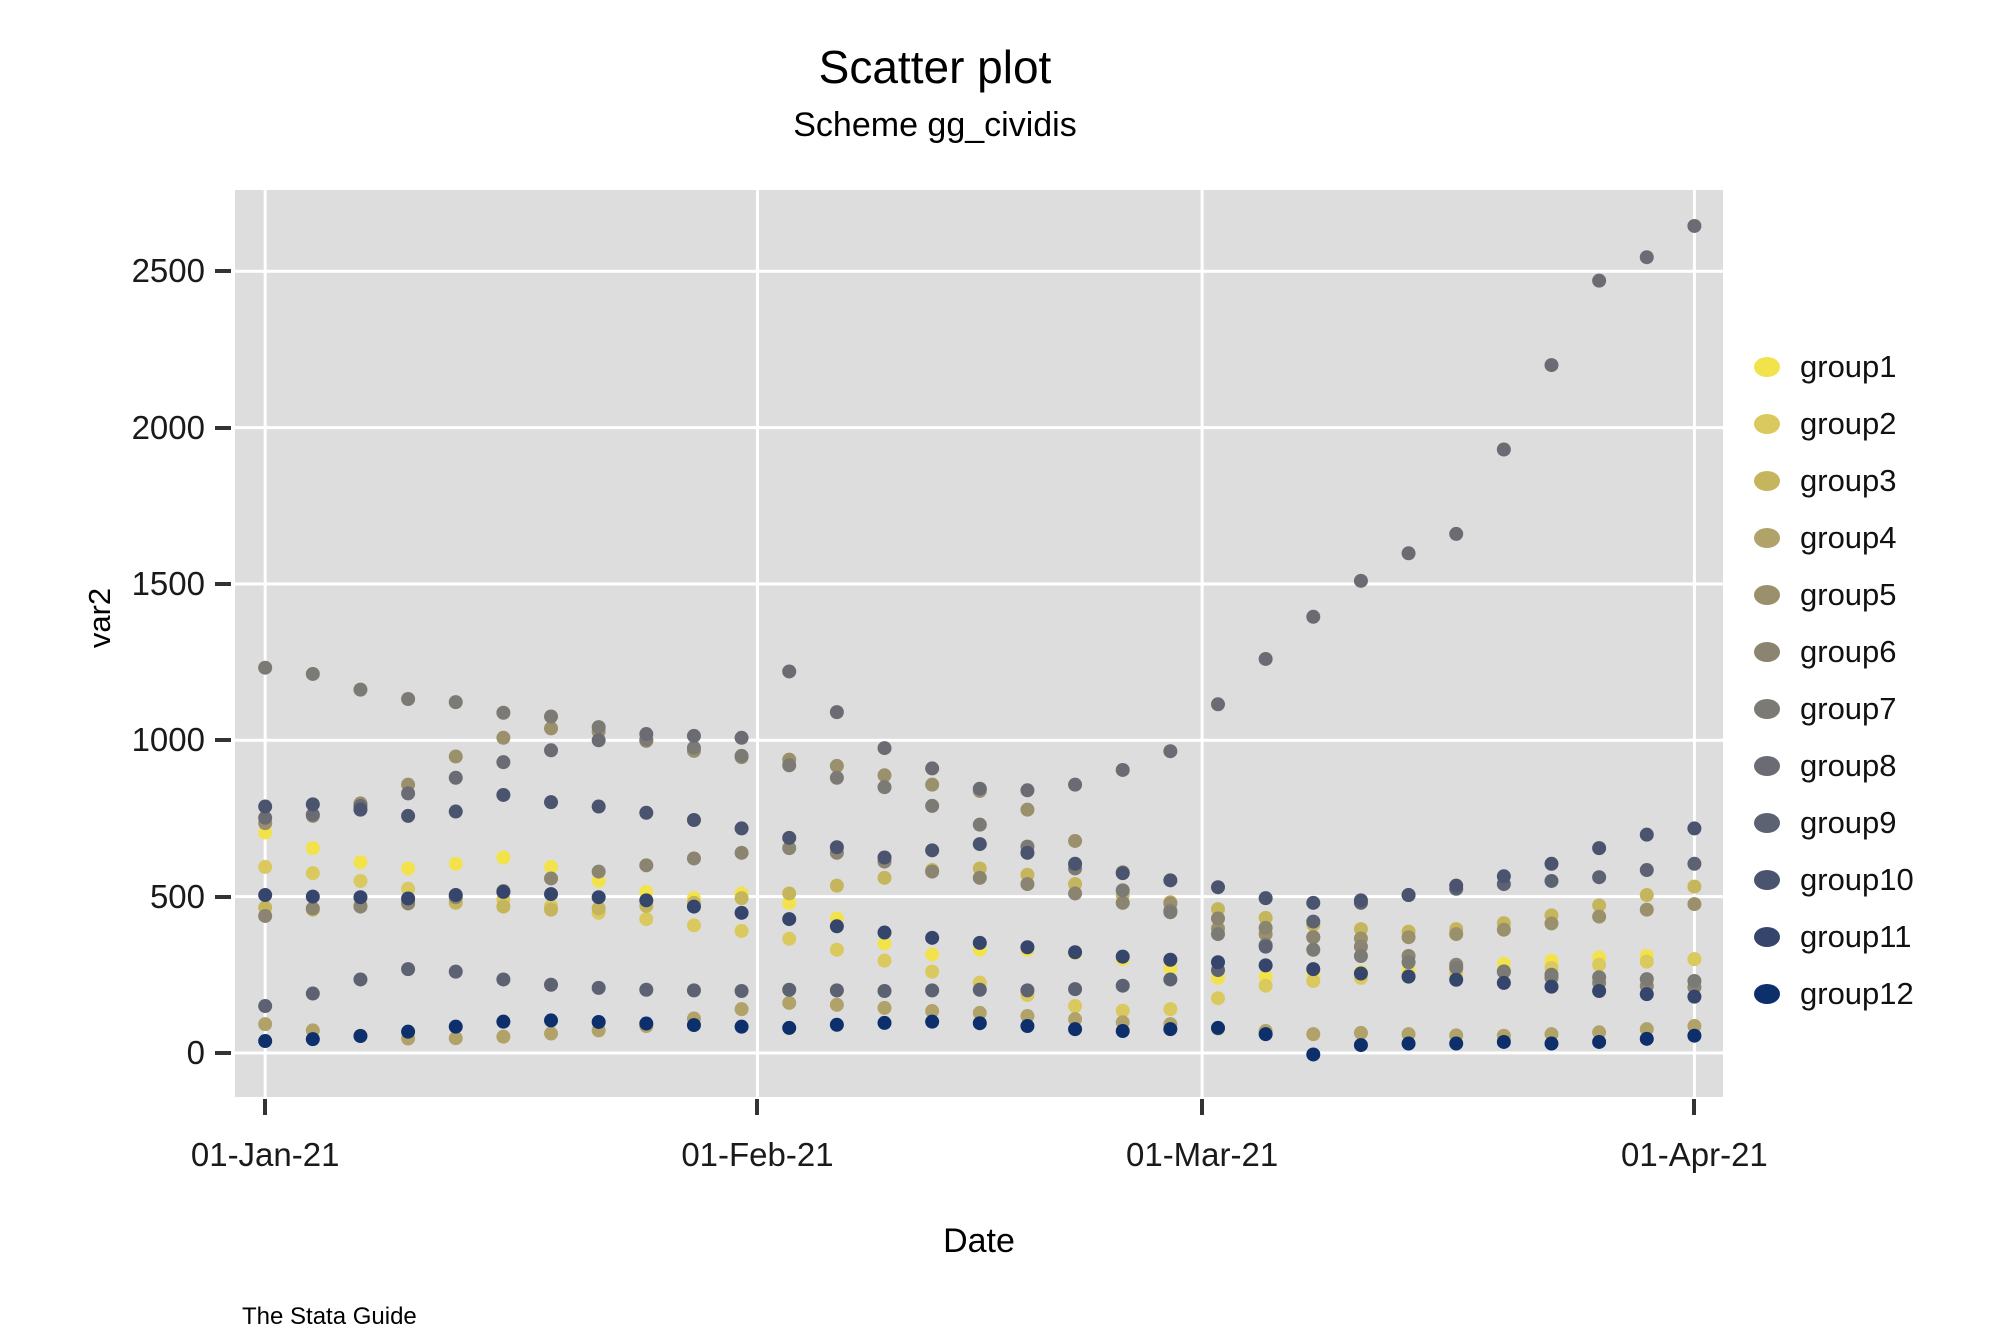  Describe the element at coordinates (1833, 993) in the screenshot. I see `legend-item-group12: group12` at that location.